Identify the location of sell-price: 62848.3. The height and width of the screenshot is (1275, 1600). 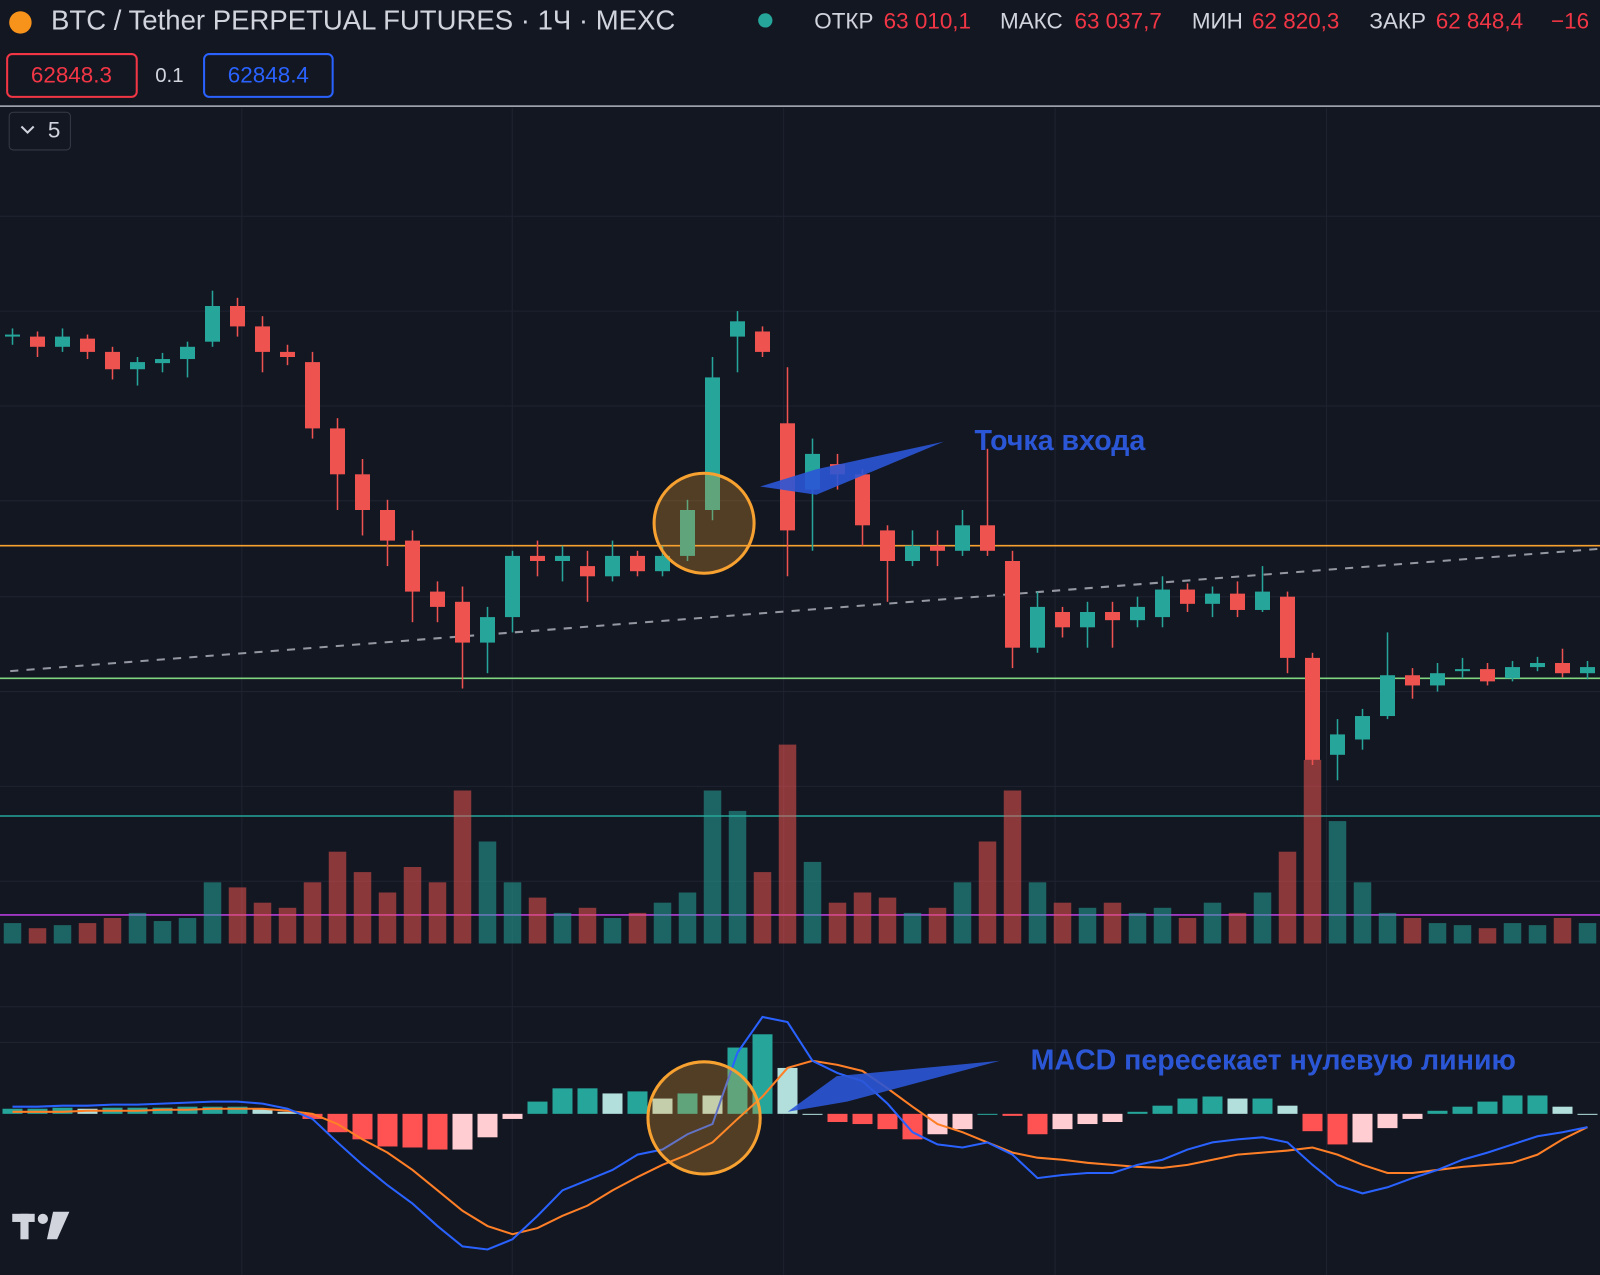
(71, 74).